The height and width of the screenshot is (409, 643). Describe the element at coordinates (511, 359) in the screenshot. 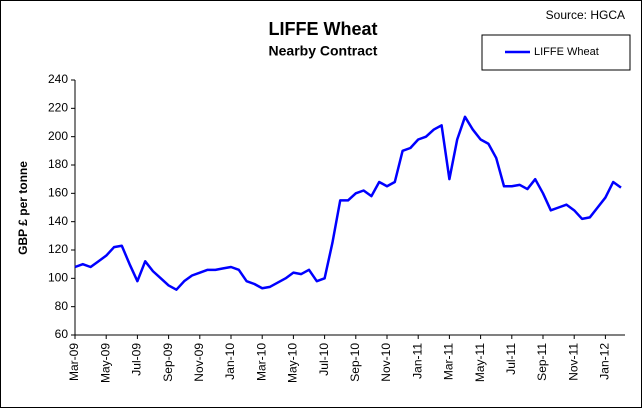

I see `x-tick-label: Jul-11` at that location.